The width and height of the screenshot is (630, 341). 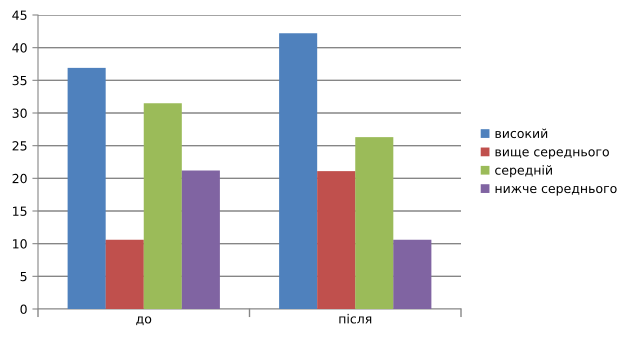 What do you see at coordinates (355, 319) in the screenshot?
I see `x-tick-label: після` at bounding box center [355, 319].